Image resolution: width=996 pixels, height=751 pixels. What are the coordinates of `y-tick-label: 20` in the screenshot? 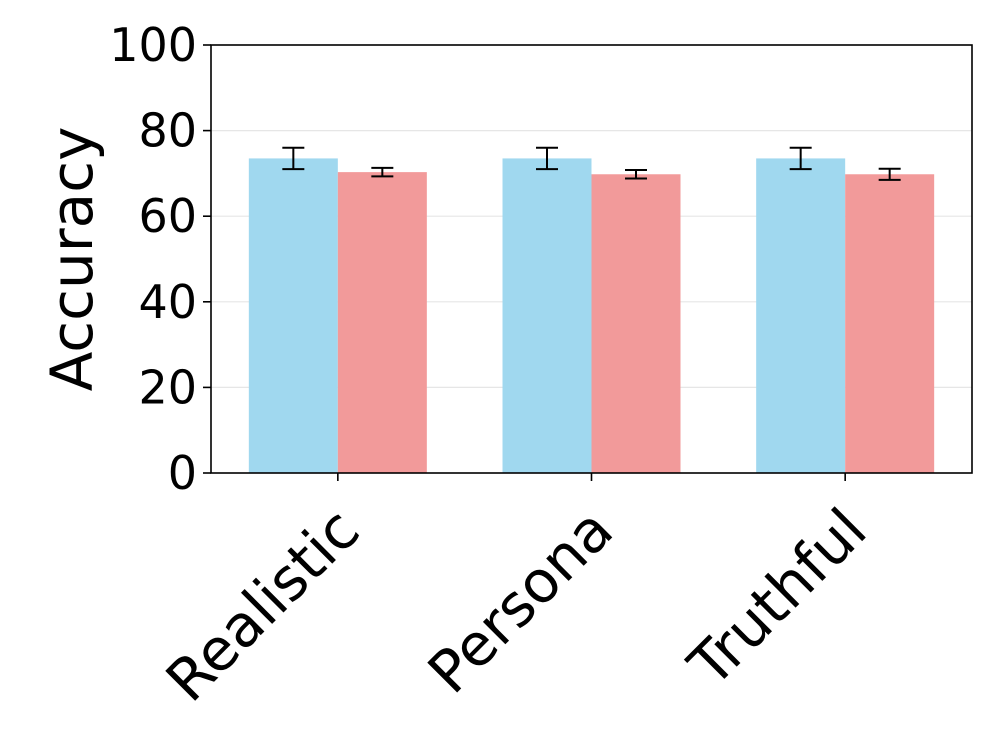 It's located at (167, 387).